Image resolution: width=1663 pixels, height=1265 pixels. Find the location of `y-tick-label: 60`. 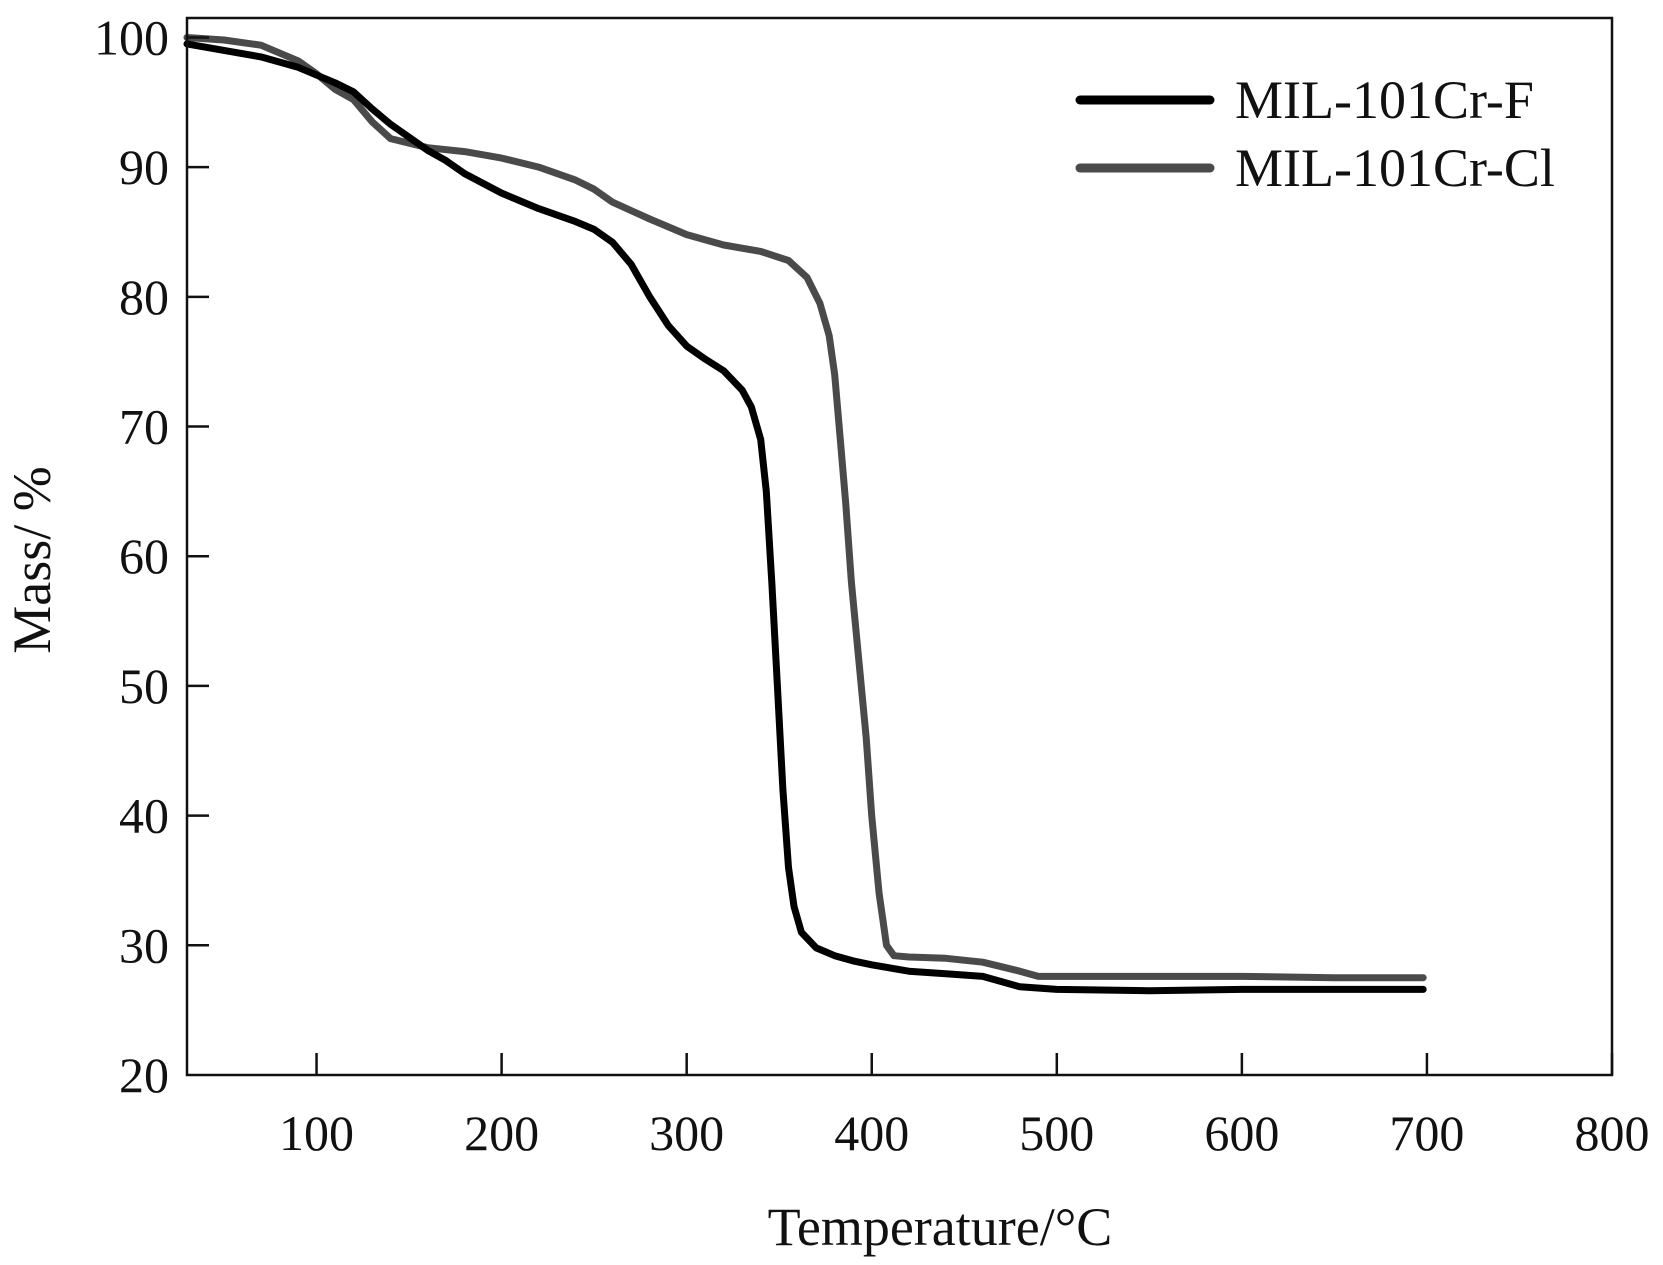

y-tick-label: 60 is located at coordinates (144, 556).